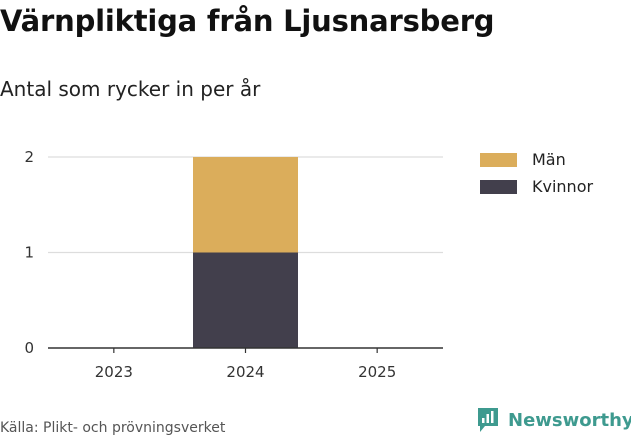  What do you see at coordinates (563, 186) in the screenshot?
I see `legend-label: Kvinnor` at bounding box center [563, 186].